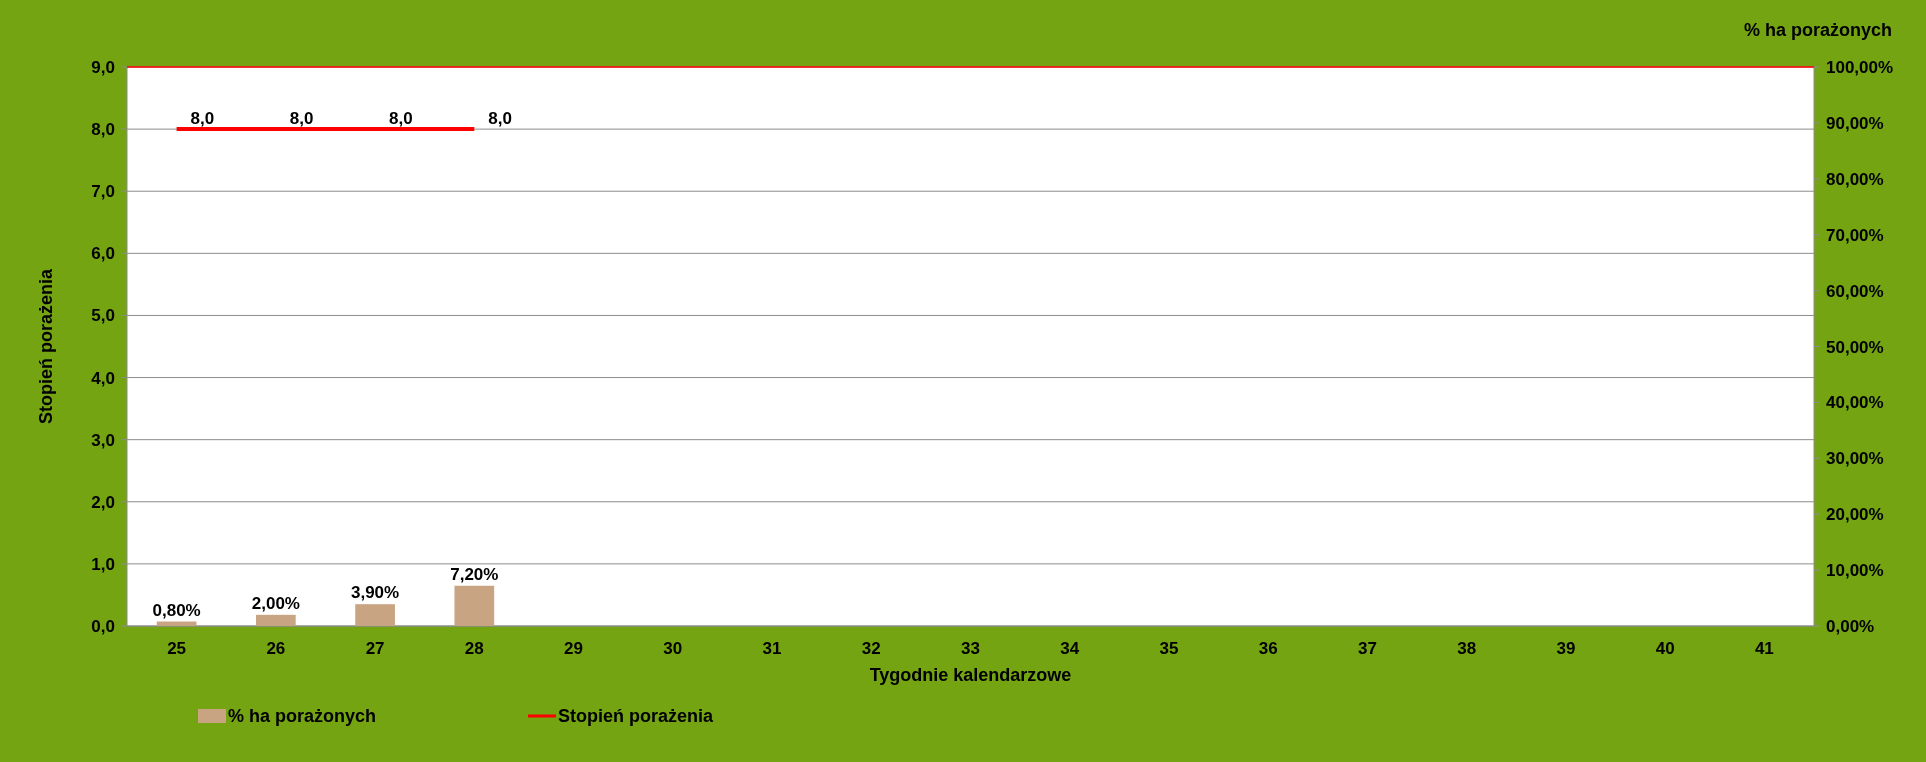 This screenshot has height=762, width=1926. What do you see at coordinates (103, 67) in the screenshot?
I see `y-tick-label: 9,0` at bounding box center [103, 67].